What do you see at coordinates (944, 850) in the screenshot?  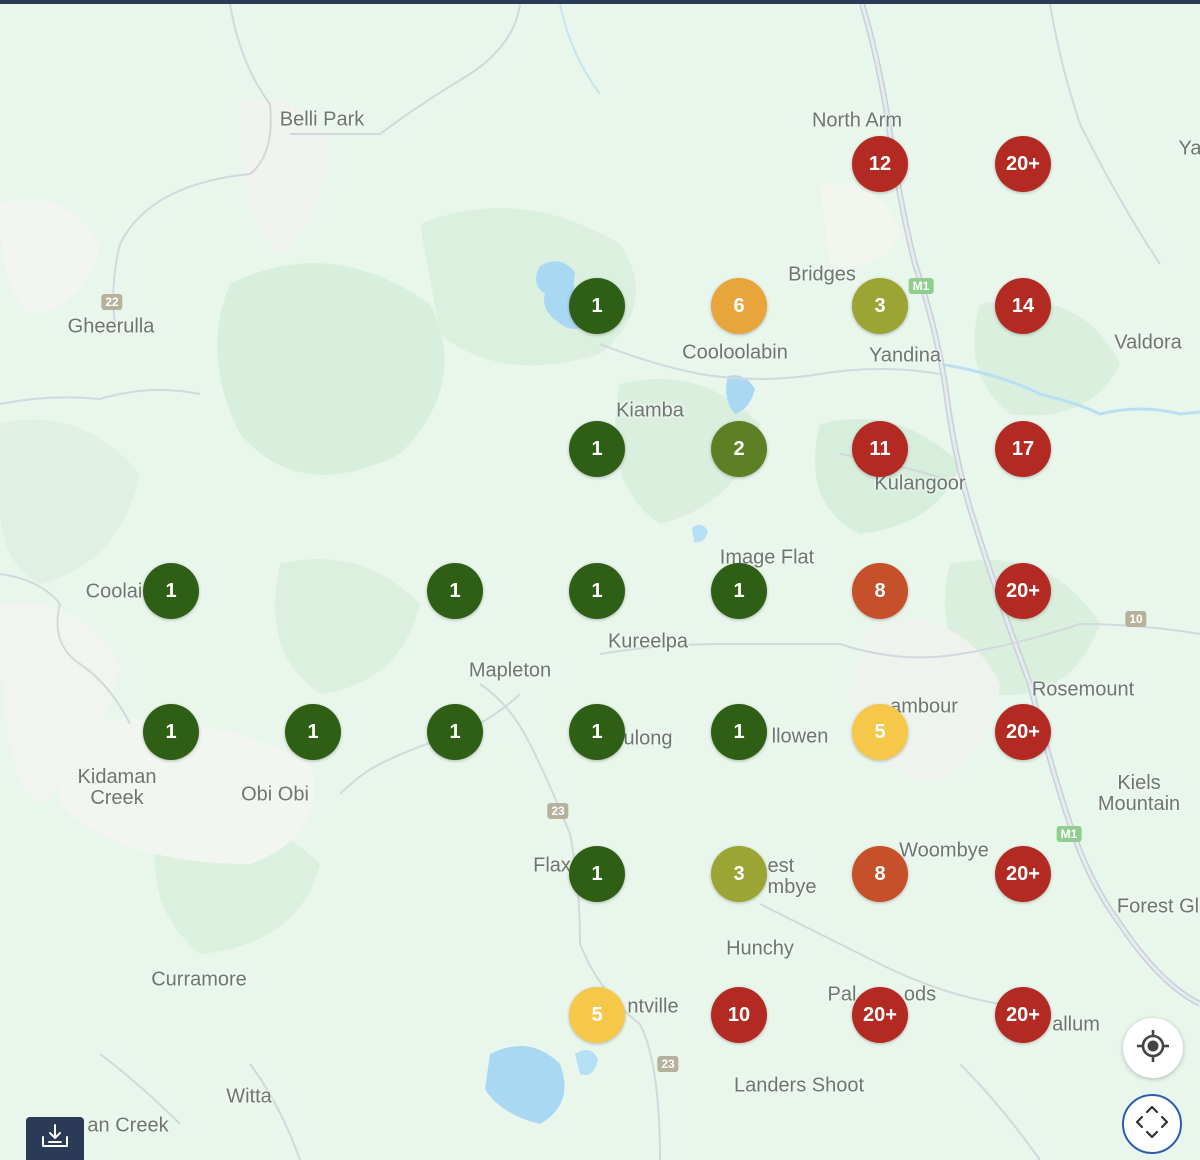 I see `place-label-woombye: Woombye` at bounding box center [944, 850].